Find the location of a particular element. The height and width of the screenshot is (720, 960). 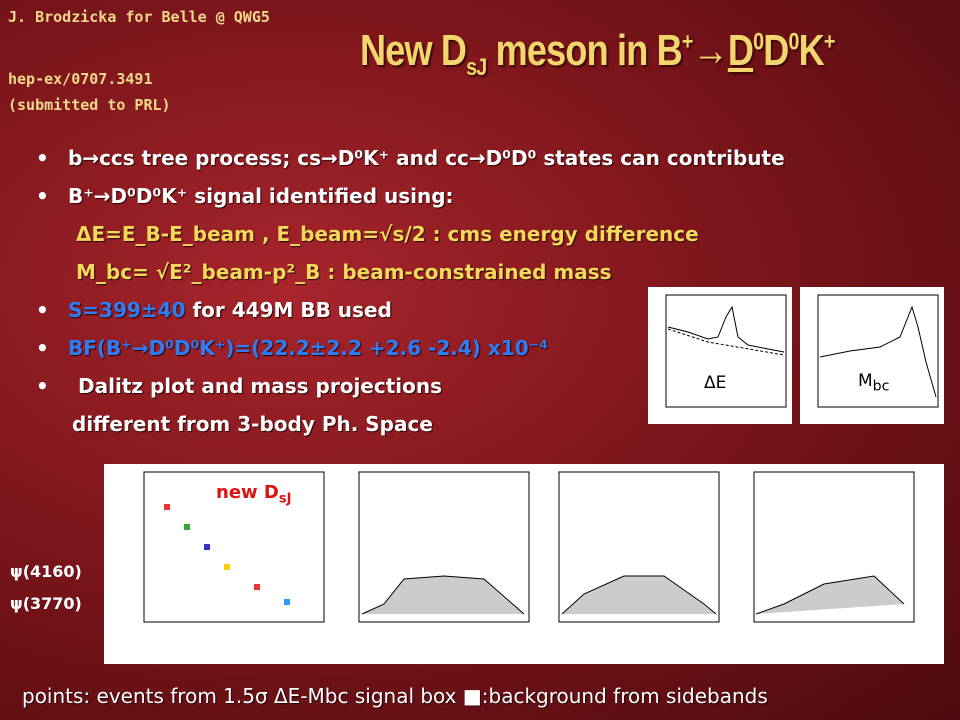

bullet-dalitz-cont: different from 3-body Ph. Space is located at coordinates (252, 424).